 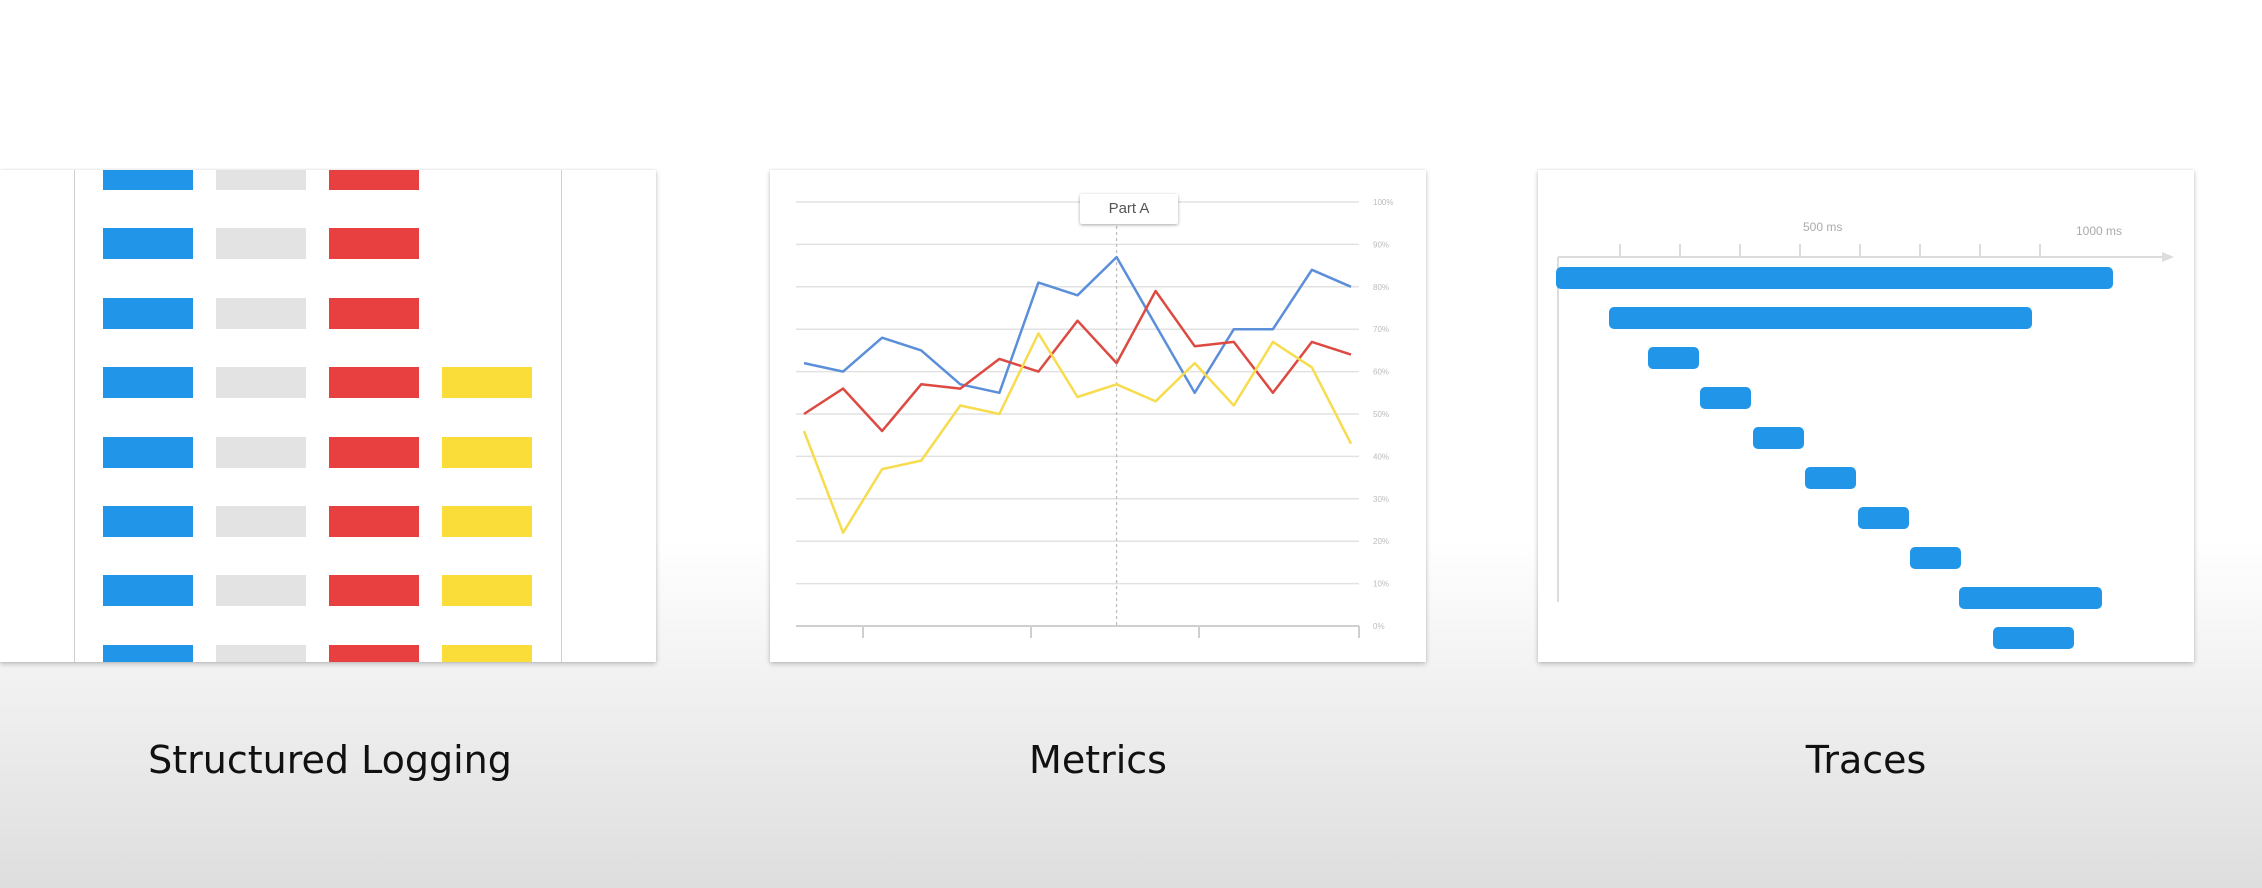 What do you see at coordinates (1381, 372) in the screenshot?
I see `y-tick-label: 60%` at bounding box center [1381, 372].